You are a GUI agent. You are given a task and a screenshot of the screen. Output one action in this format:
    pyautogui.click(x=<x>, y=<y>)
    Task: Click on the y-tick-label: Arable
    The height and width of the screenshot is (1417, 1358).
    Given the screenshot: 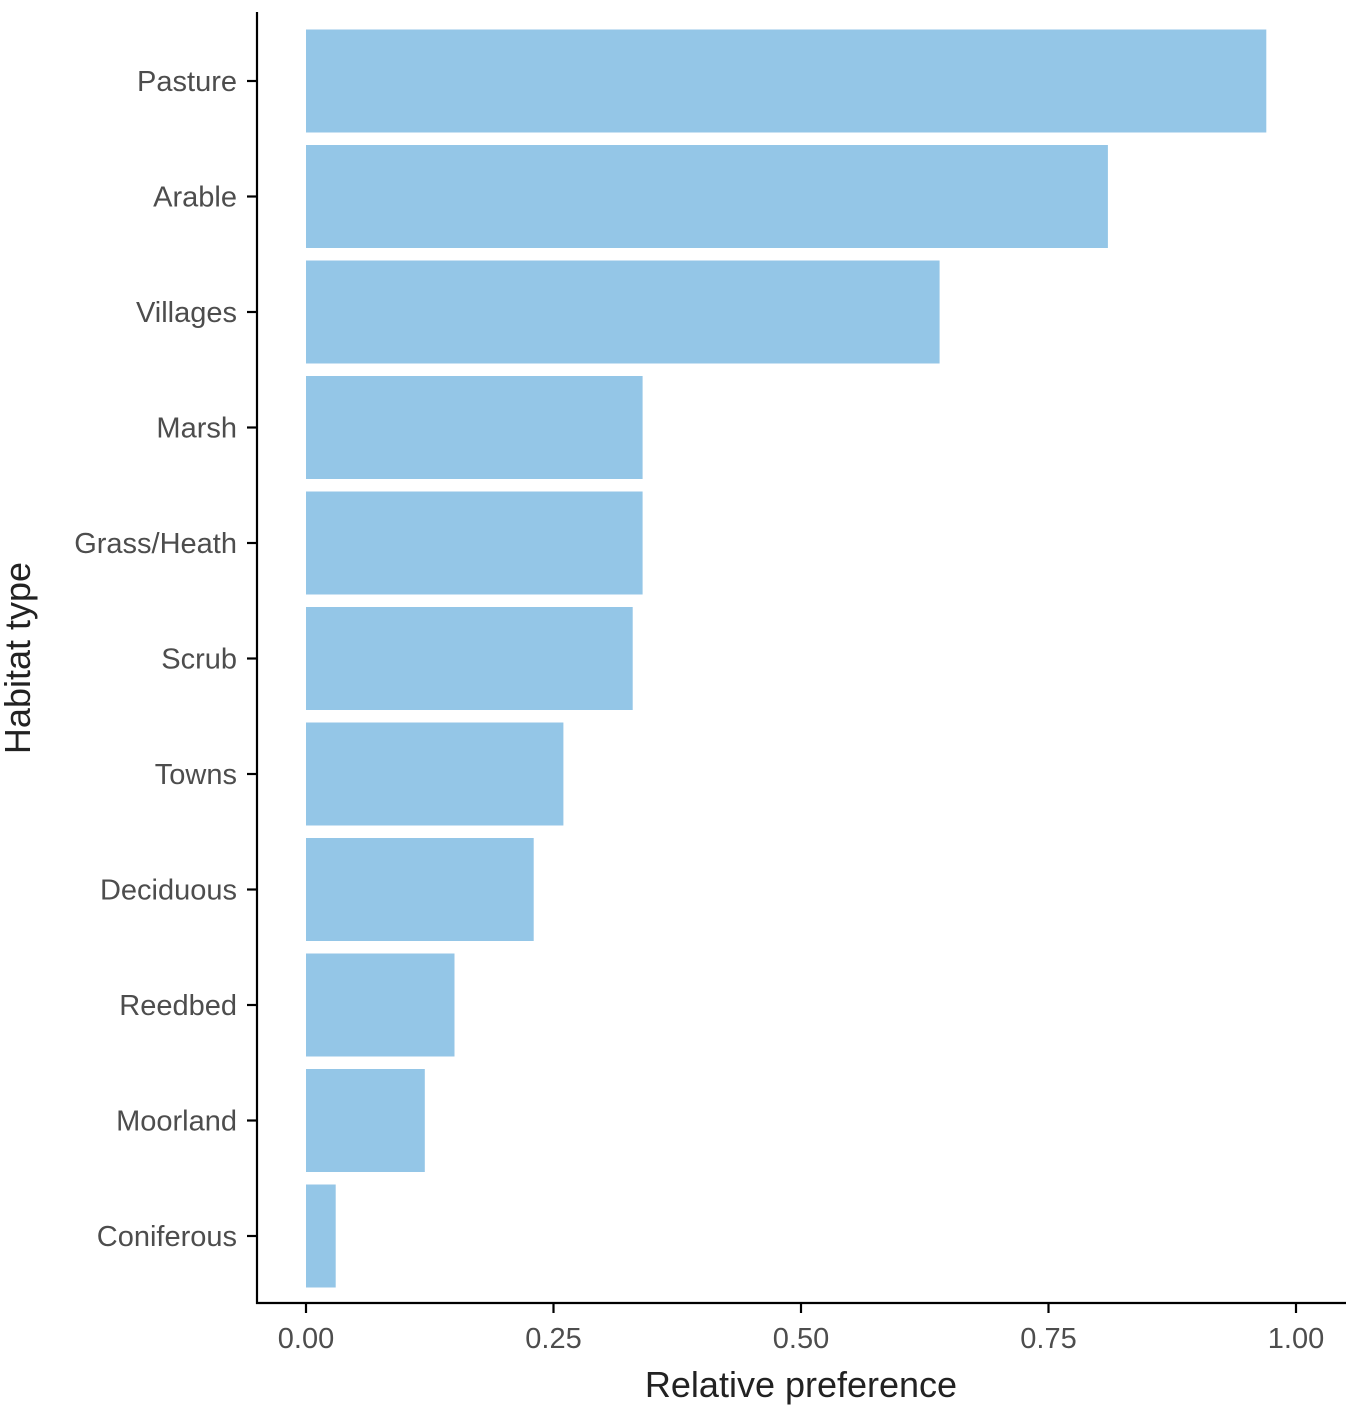 What is the action you would take?
    pyautogui.click(x=195, y=198)
    